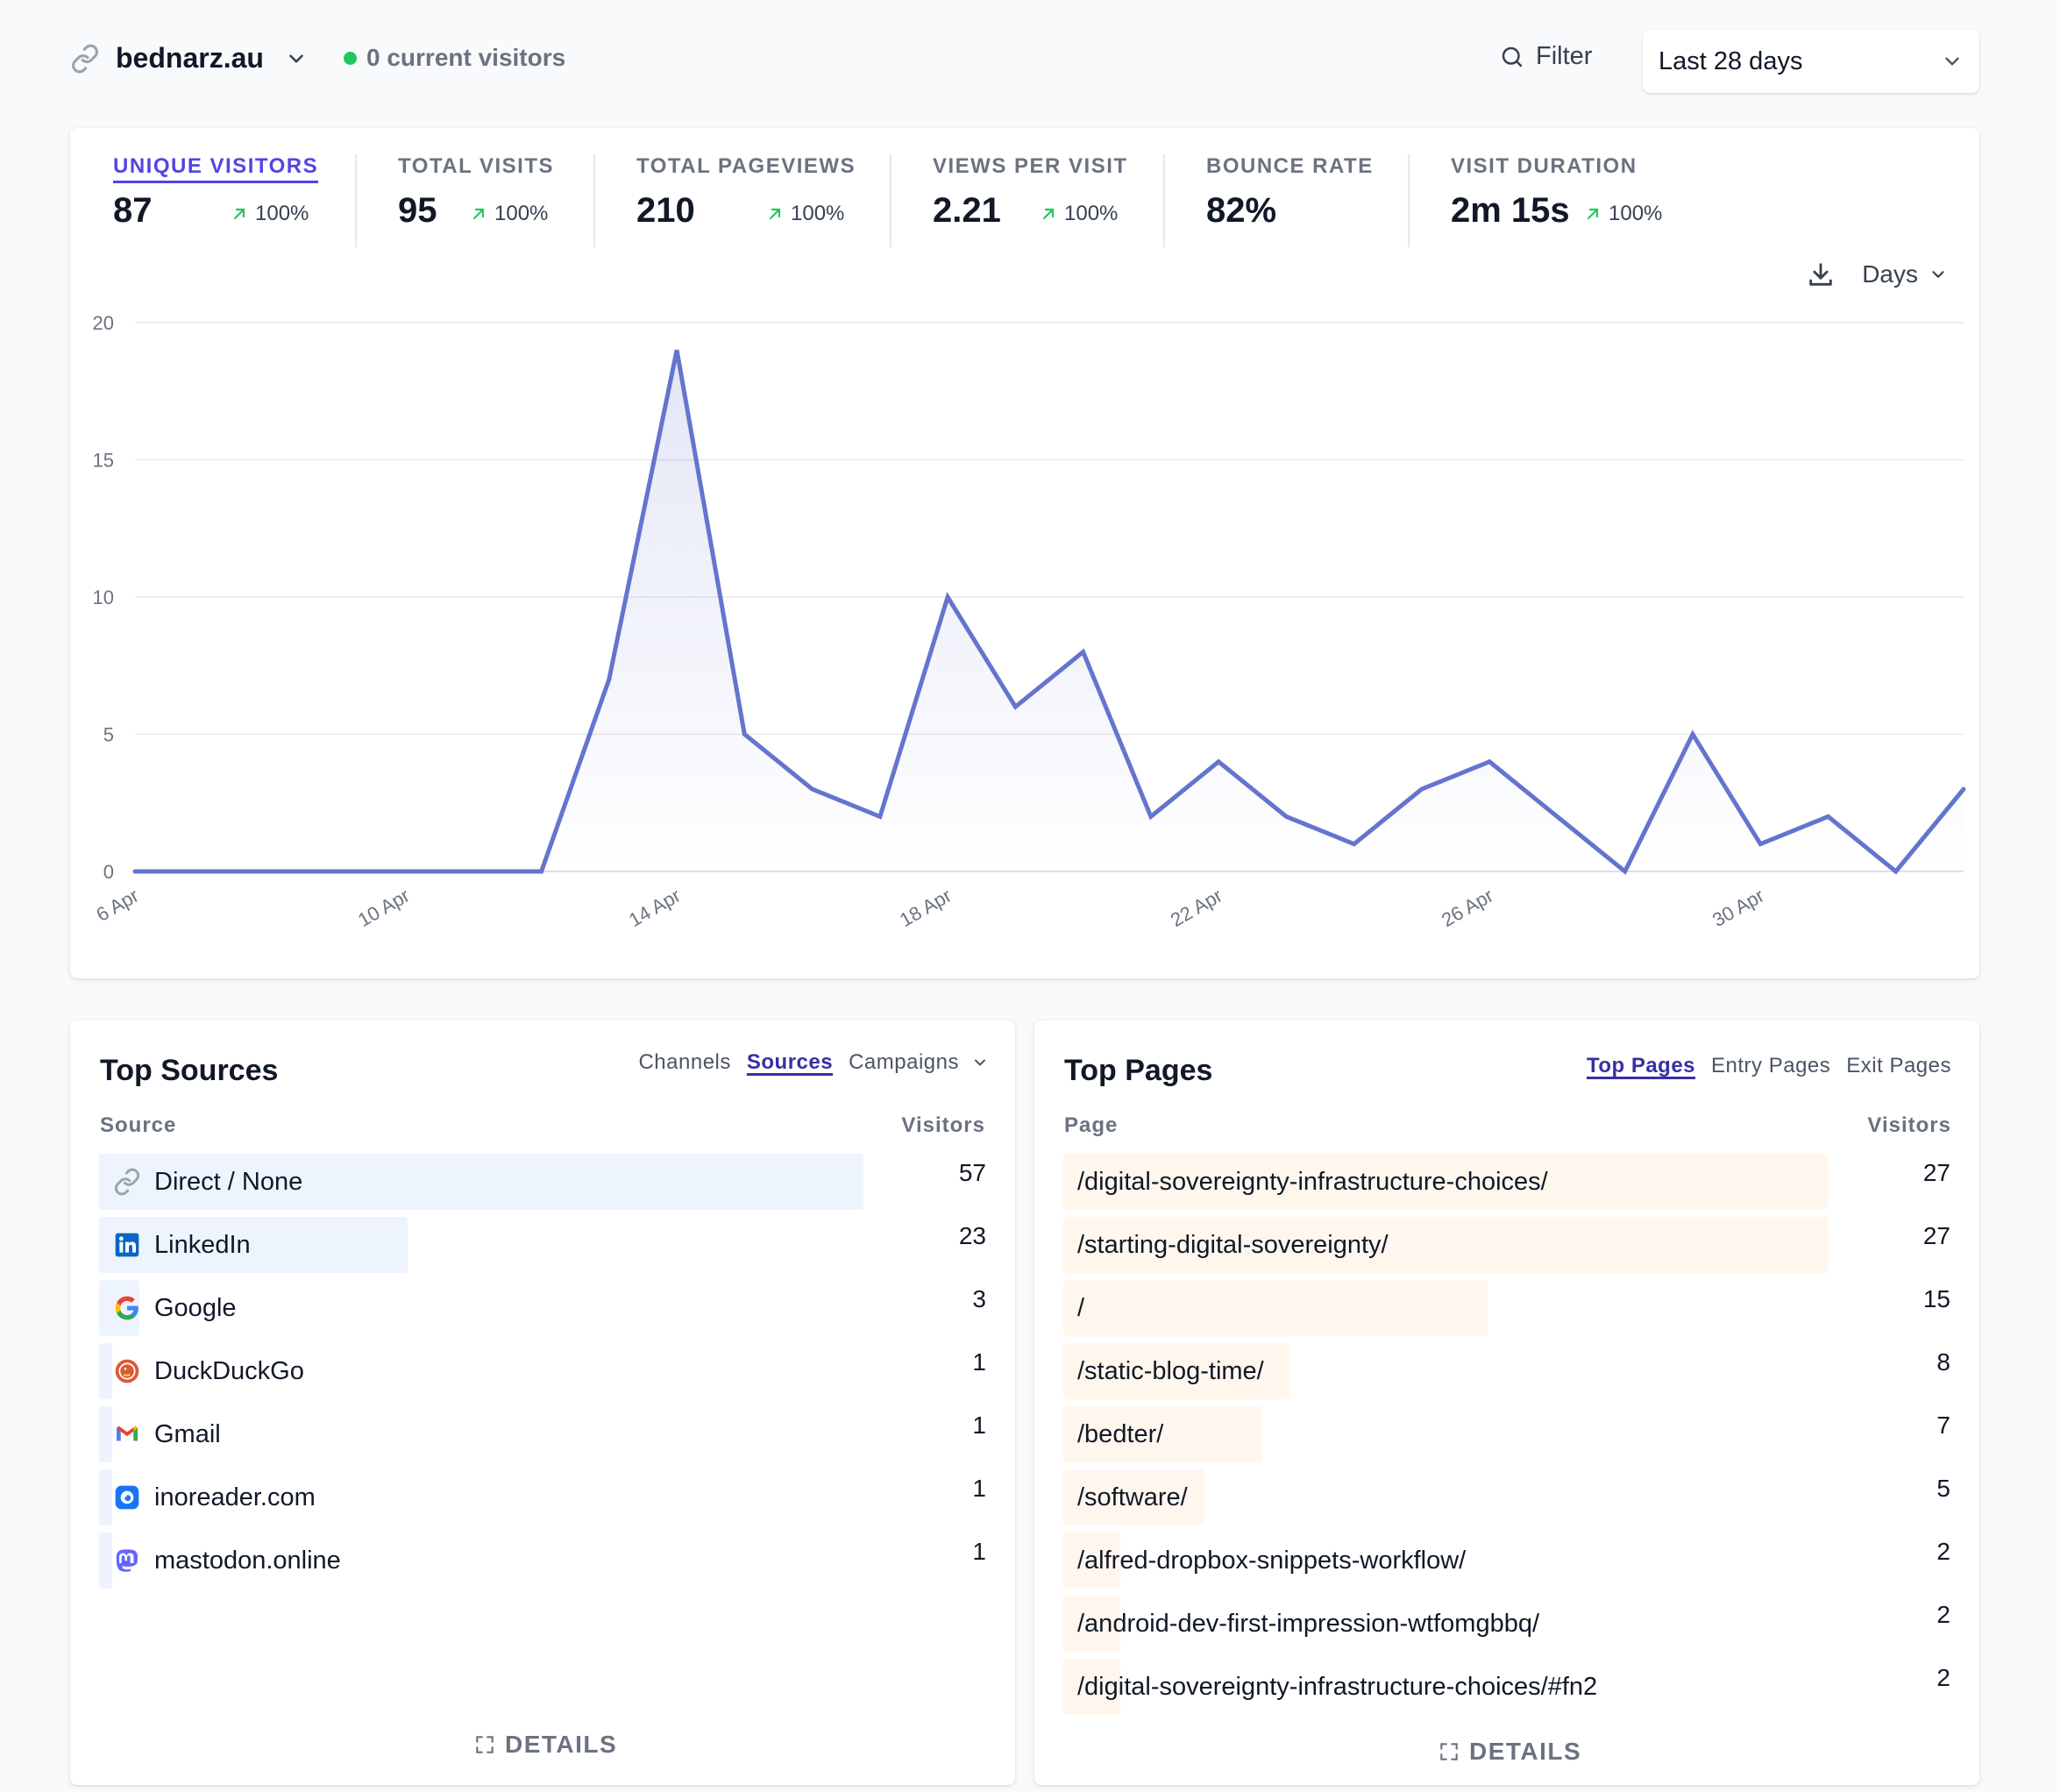  What do you see at coordinates (1196, 908) in the screenshot?
I see `x-tick-label: 22 Apr` at bounding box center [1196, 908].